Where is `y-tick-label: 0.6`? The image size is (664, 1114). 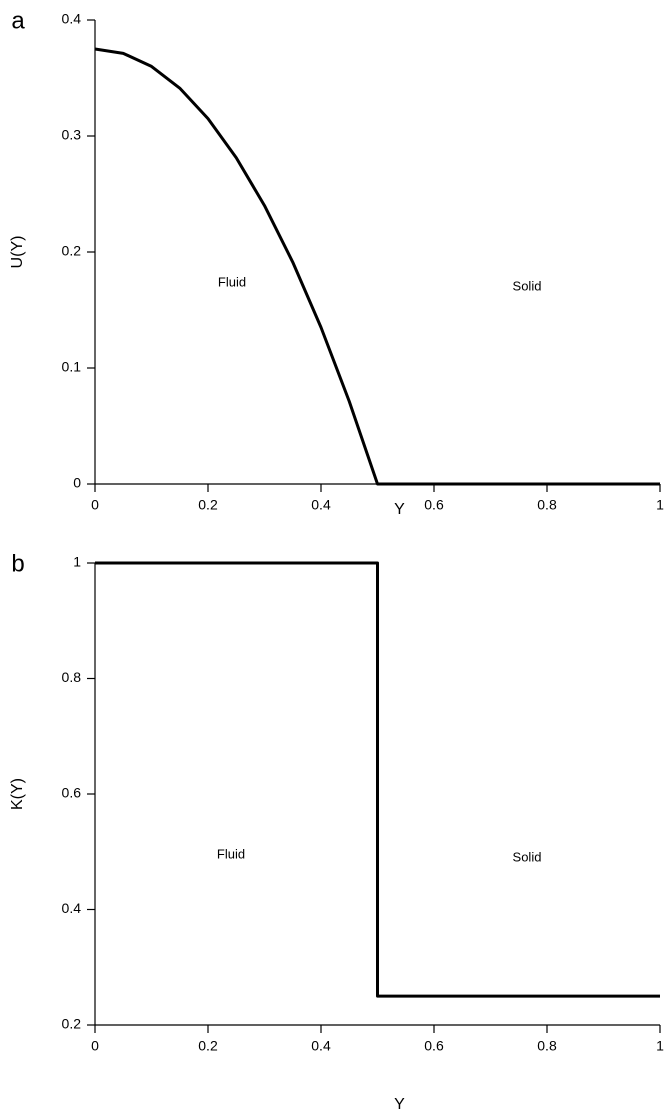
y-tick-label: 0.6 is located at coordinates (72, 793).